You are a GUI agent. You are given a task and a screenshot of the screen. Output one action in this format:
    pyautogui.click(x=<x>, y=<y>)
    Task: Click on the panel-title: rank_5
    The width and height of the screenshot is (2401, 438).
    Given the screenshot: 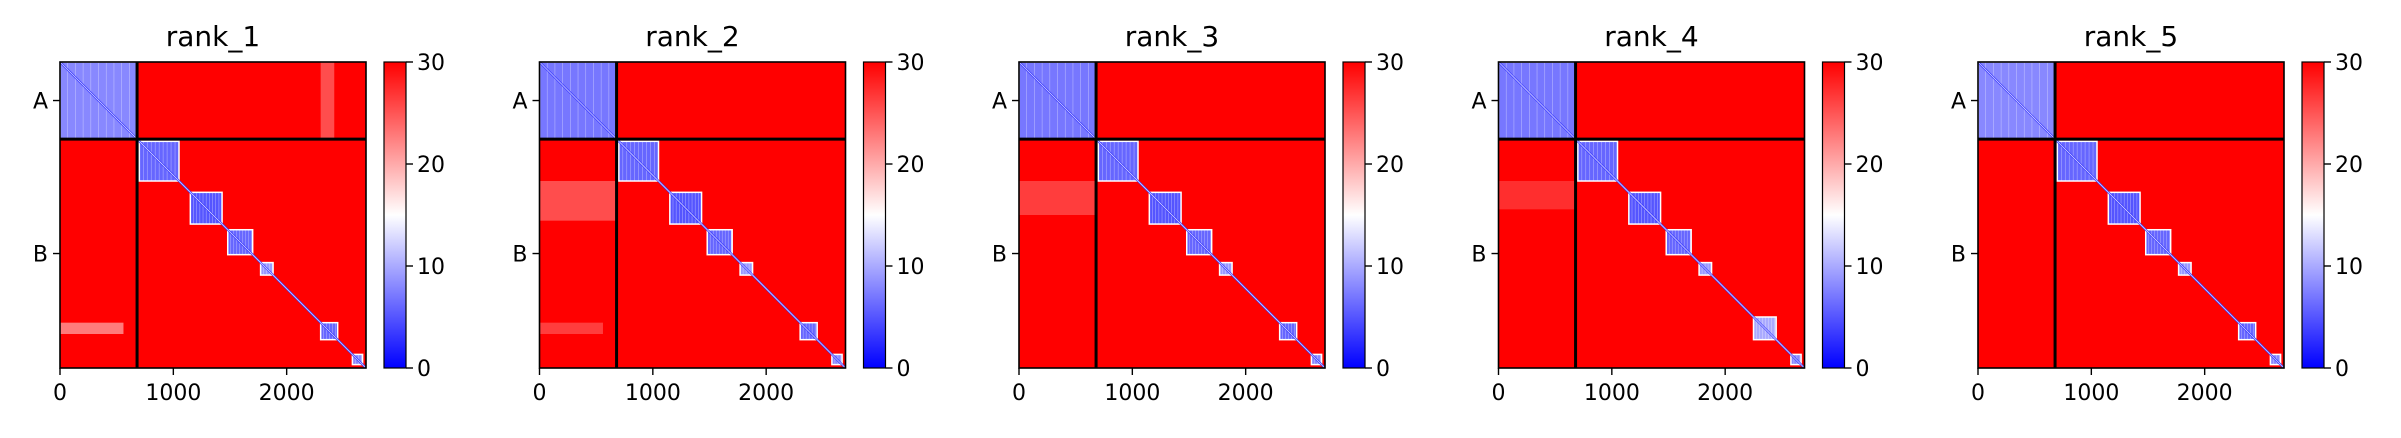 What is the action you would take?
    pyautogui.click(x=2131, y=36)
    